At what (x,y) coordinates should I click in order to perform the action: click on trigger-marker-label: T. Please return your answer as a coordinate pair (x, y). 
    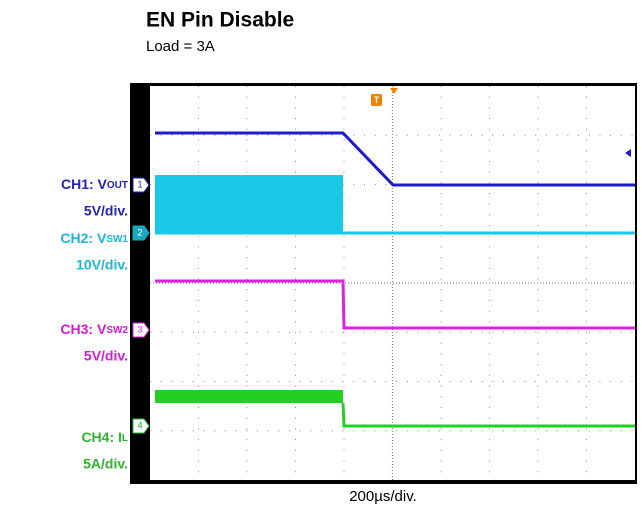
    Looking at the image, I should click on (377, 100).